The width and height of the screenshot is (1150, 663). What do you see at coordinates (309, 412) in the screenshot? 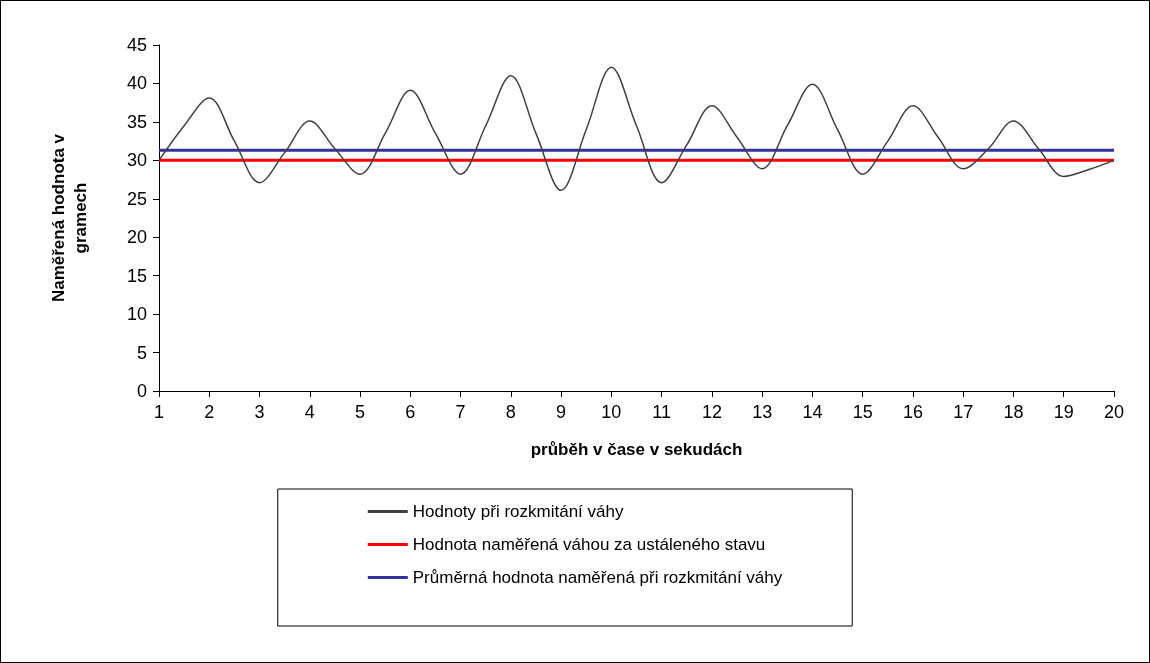
I see `x-tick-label: 4` at bounding box center [309, 412].